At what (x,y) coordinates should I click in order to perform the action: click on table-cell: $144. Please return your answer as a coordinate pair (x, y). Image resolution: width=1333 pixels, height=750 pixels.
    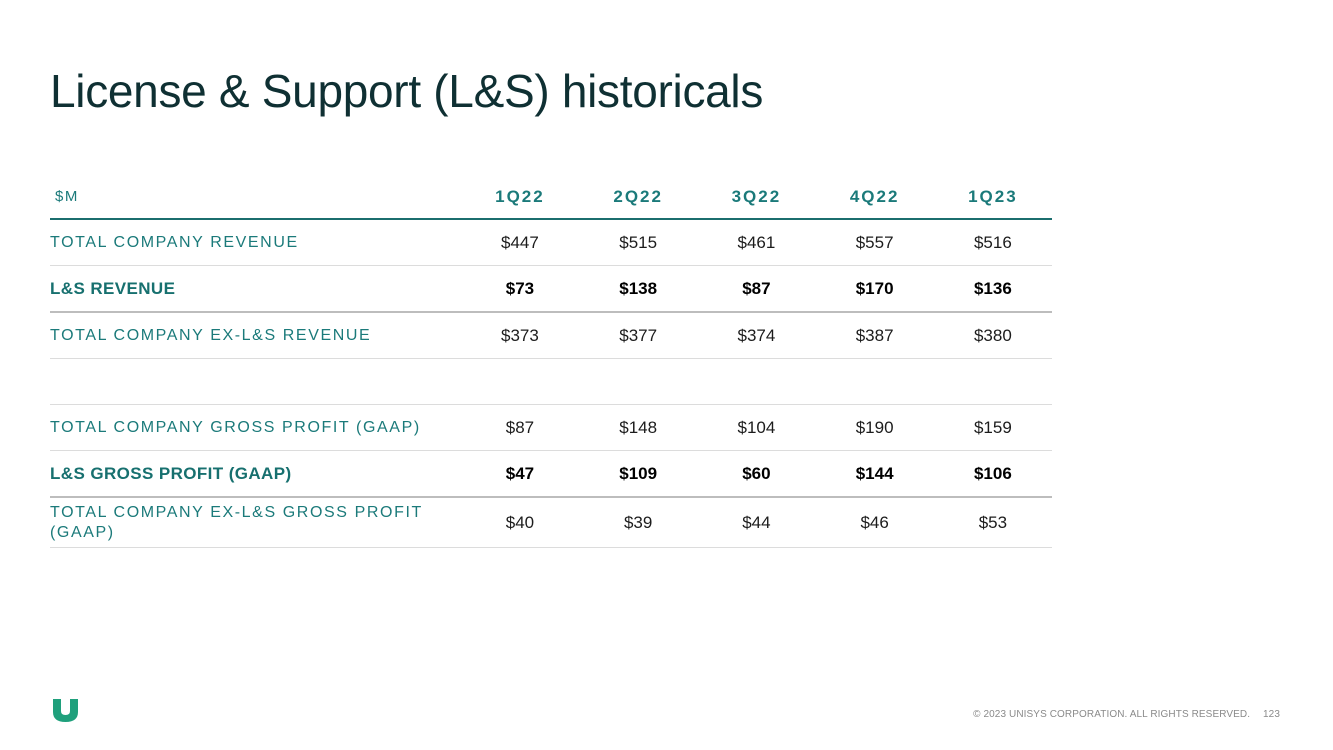
    Looking at the image, I should click on (874, 474).